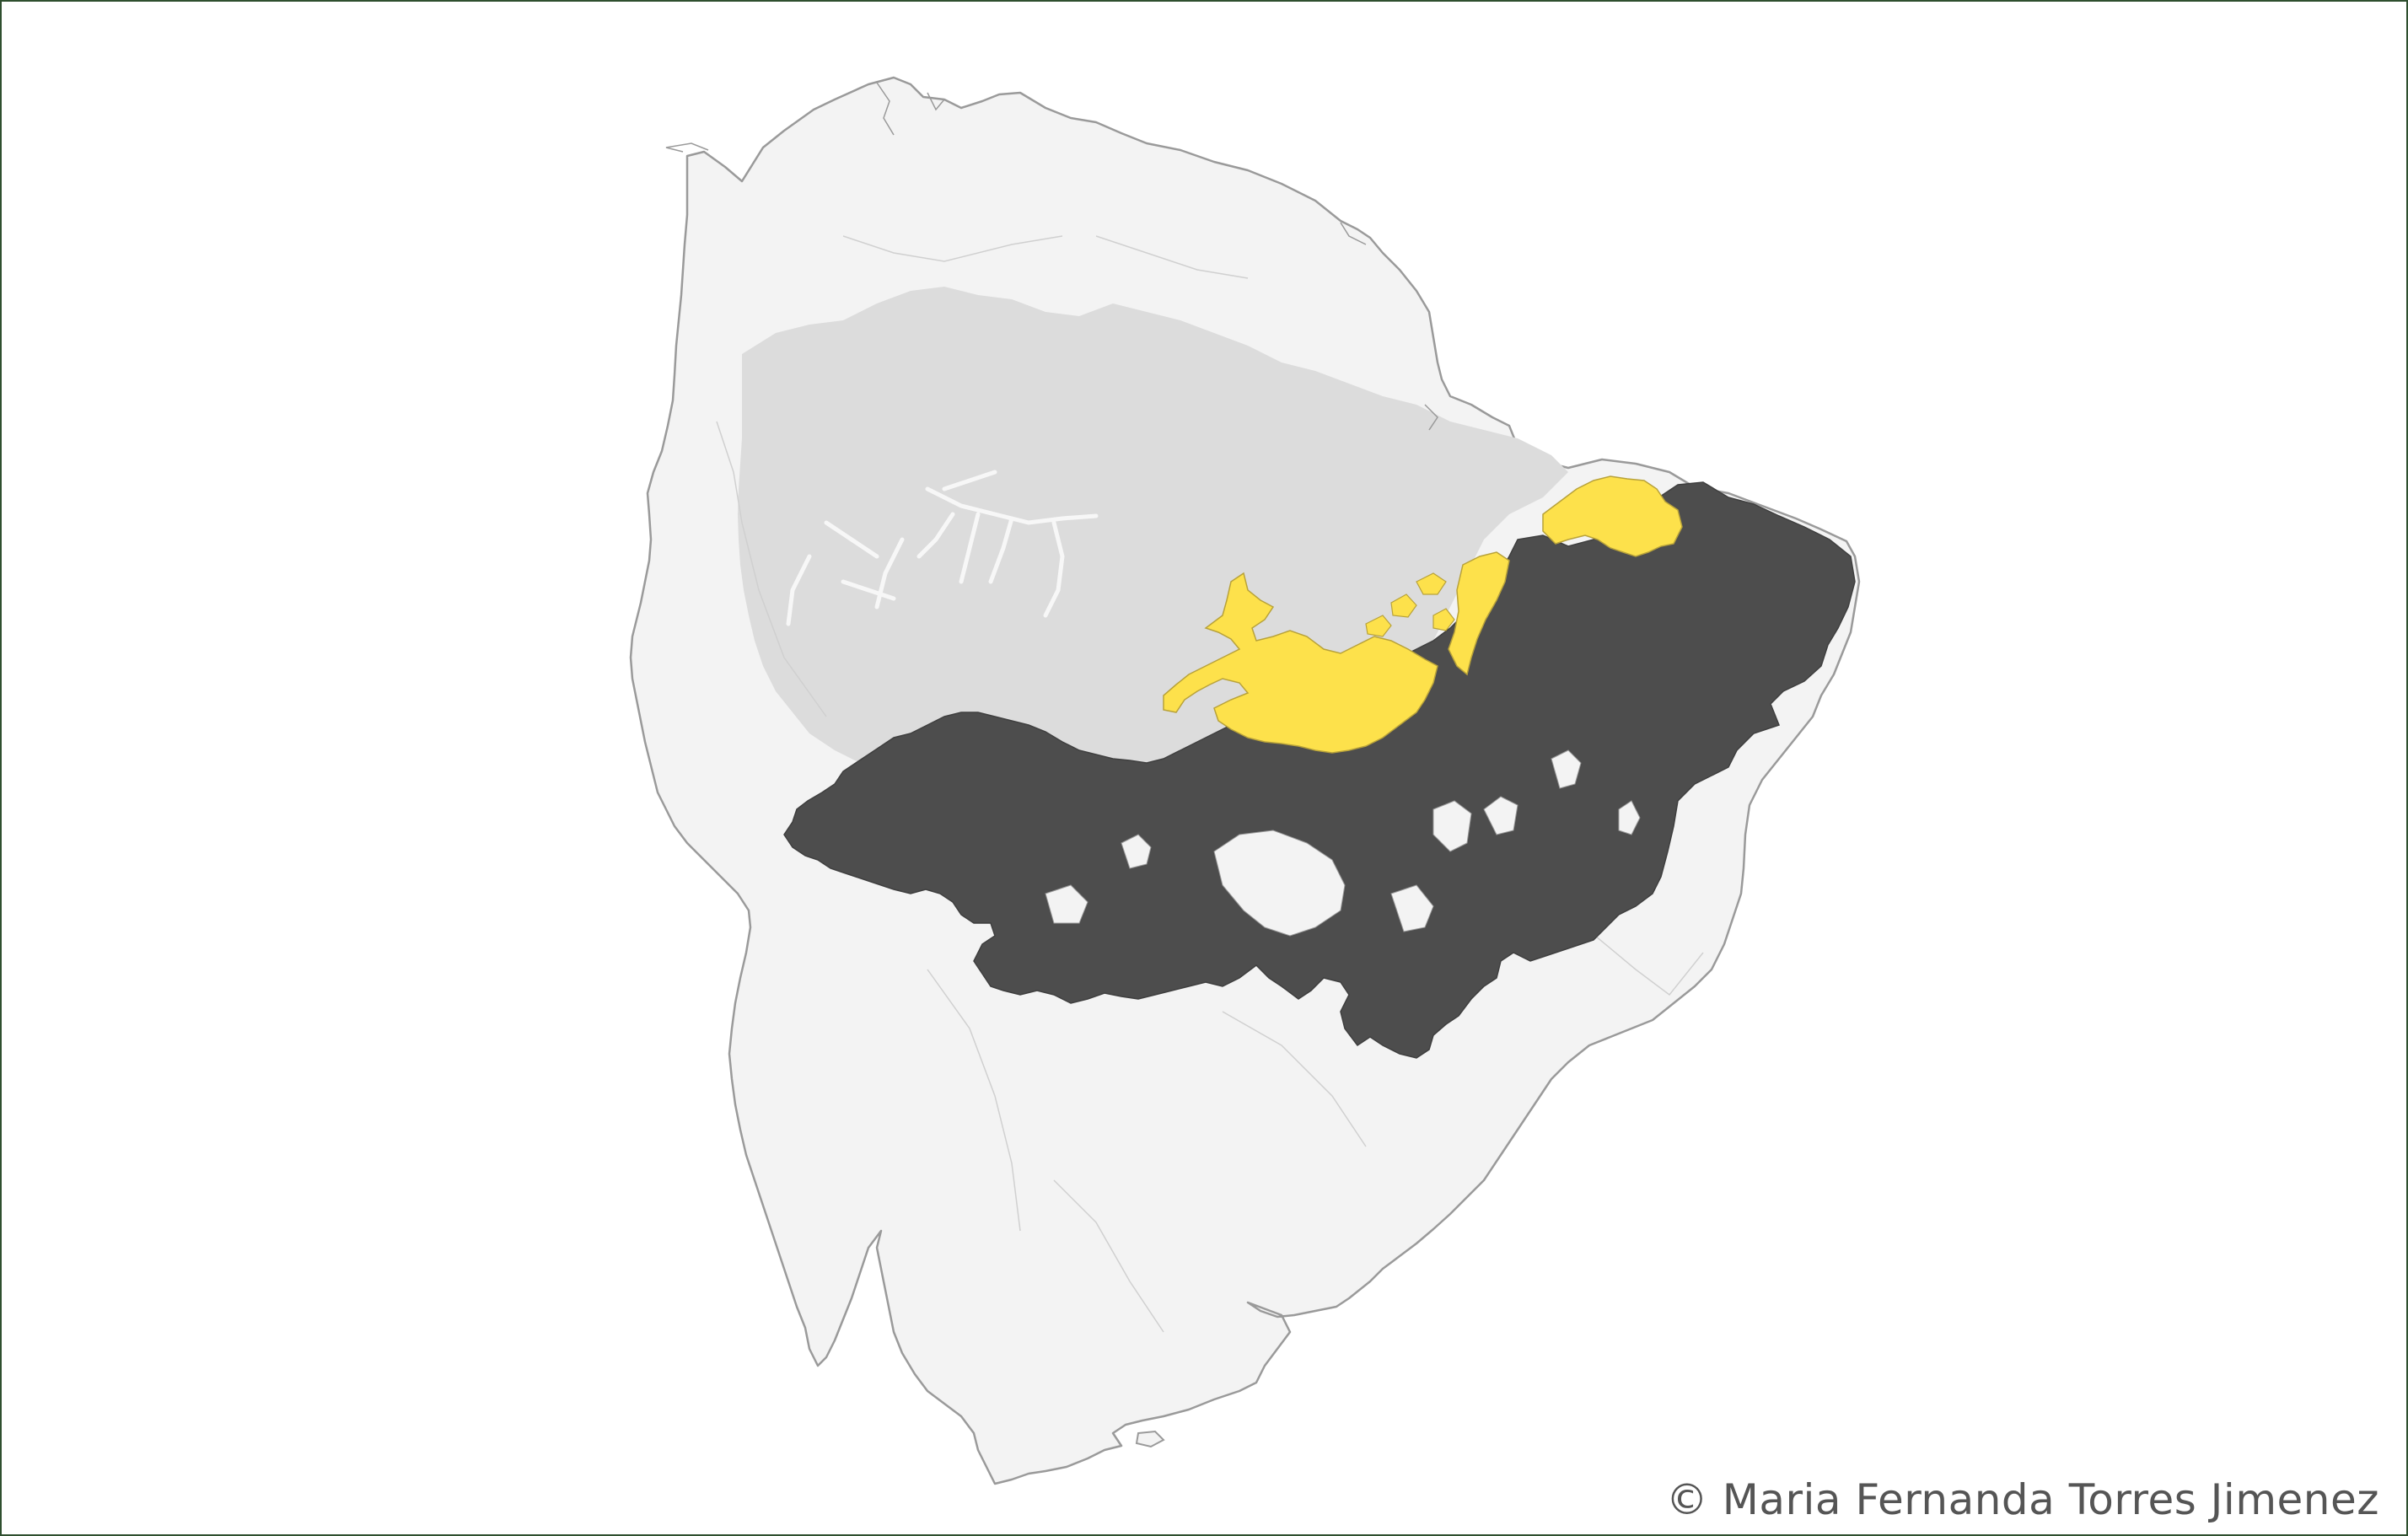  Describe the element at coordinates (1051, 256) in the screenshot. I see `coastline-detail` at that location.